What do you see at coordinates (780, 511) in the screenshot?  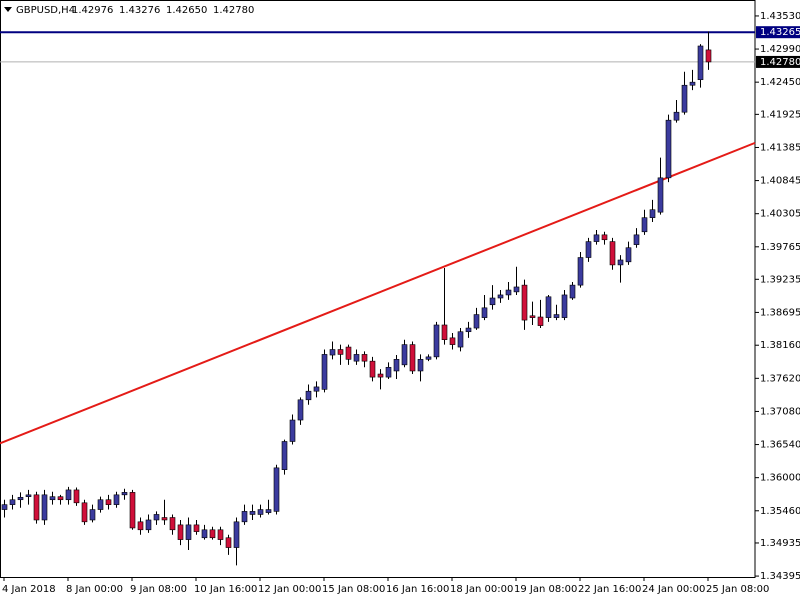 I see `y-tick-label: 1.35460` at bounding box center [780, 511].